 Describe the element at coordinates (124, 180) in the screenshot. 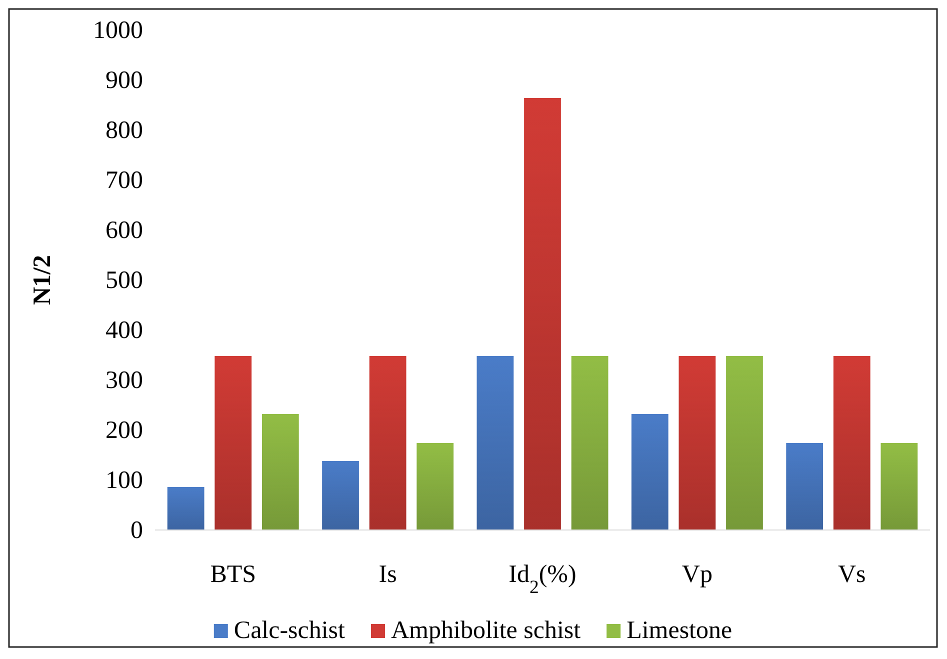

I see `y-tick-label: 700` at that location.